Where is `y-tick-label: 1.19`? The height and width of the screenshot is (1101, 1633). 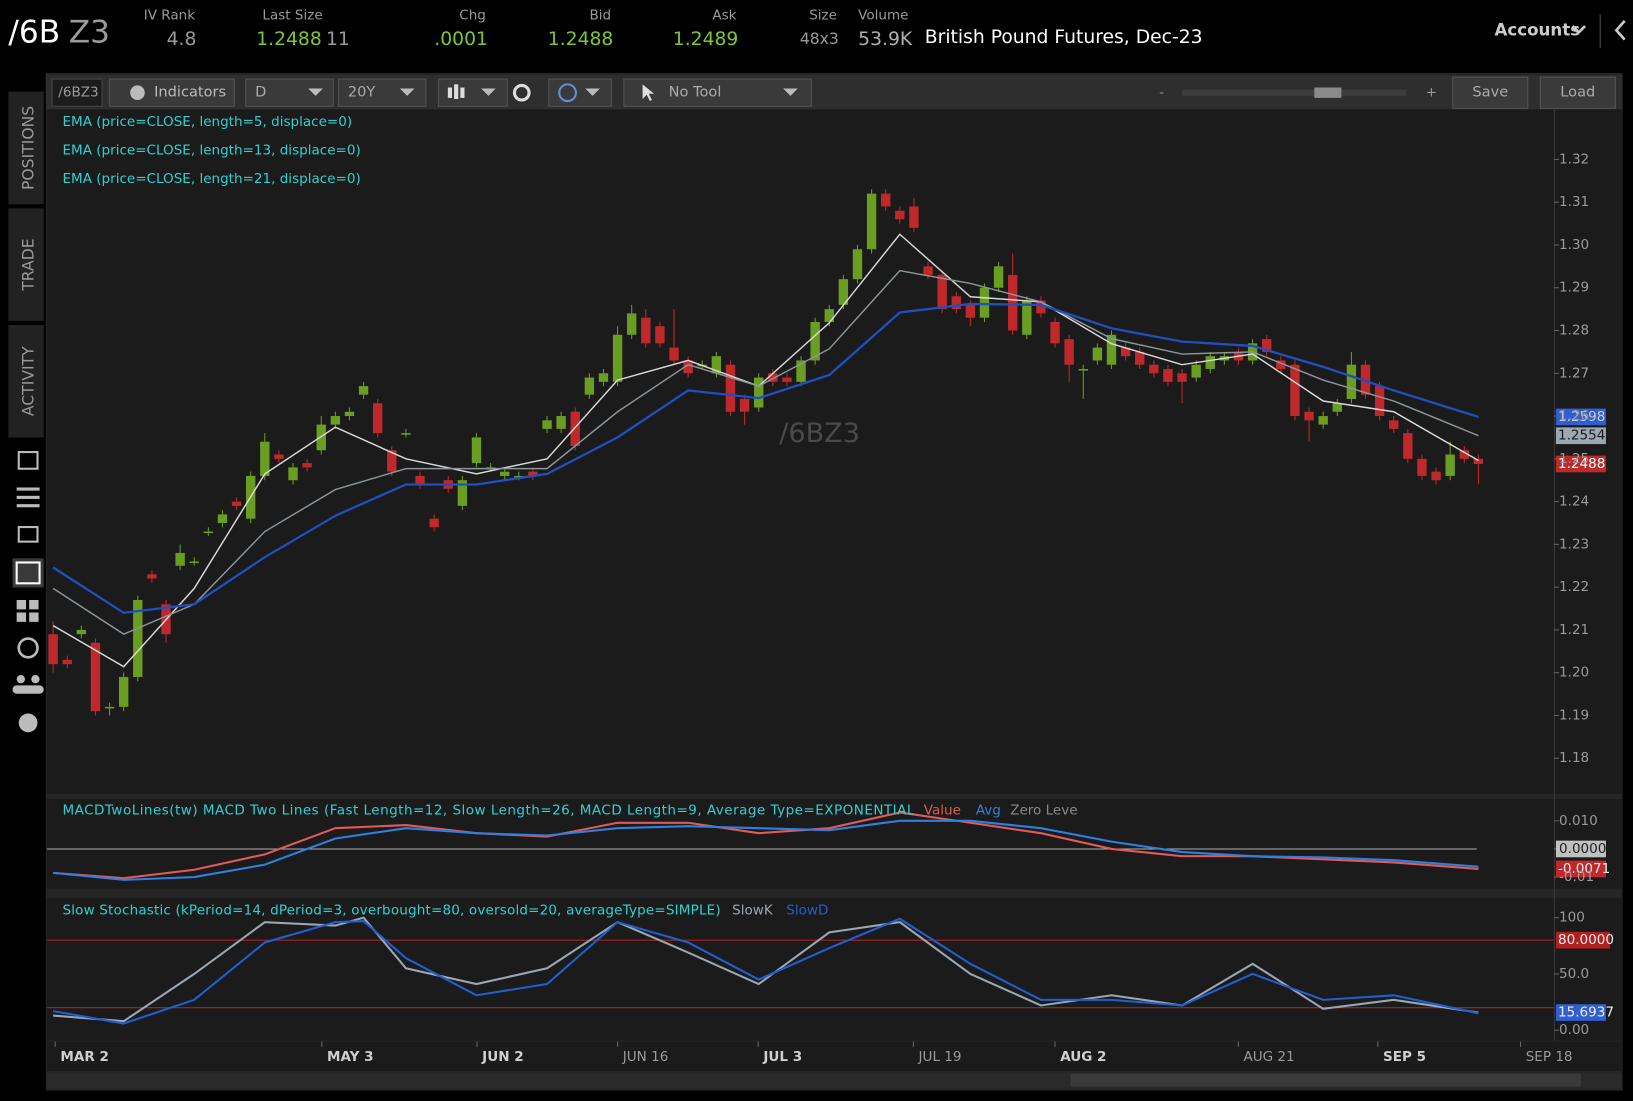
y-tick-label: 1.19 is located at coordinates (1574, 715).